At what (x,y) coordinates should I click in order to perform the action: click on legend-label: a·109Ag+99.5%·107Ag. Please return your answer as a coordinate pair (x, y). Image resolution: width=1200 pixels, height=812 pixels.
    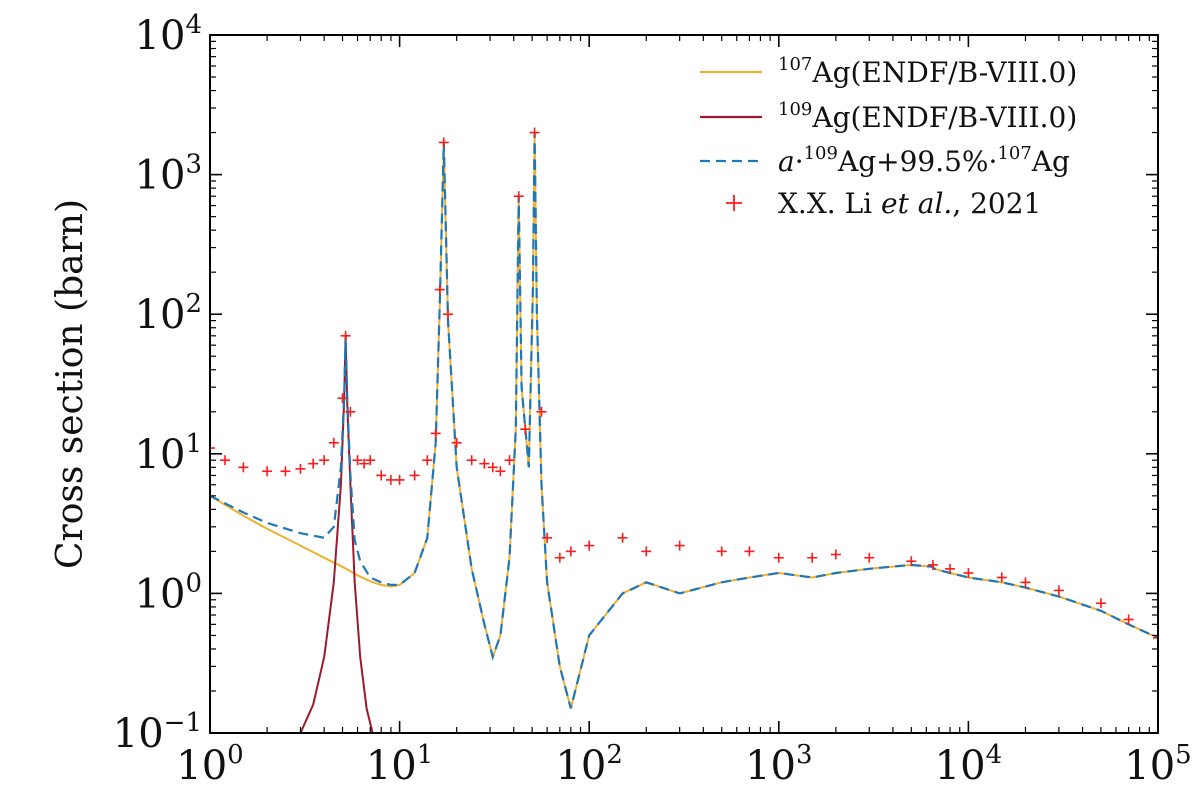
    Looking at the image, I should click on (924, 160).